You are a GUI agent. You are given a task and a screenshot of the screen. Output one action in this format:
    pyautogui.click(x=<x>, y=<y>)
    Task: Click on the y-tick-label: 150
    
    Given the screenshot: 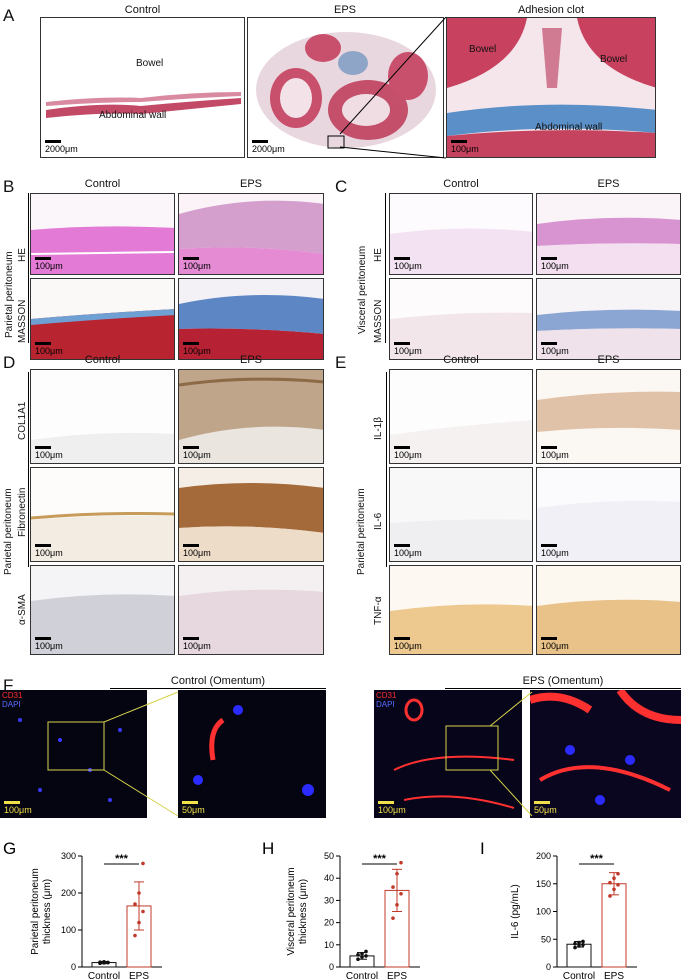 What is the action you would take?
    pyautogui.click(x=543, y=884)
    